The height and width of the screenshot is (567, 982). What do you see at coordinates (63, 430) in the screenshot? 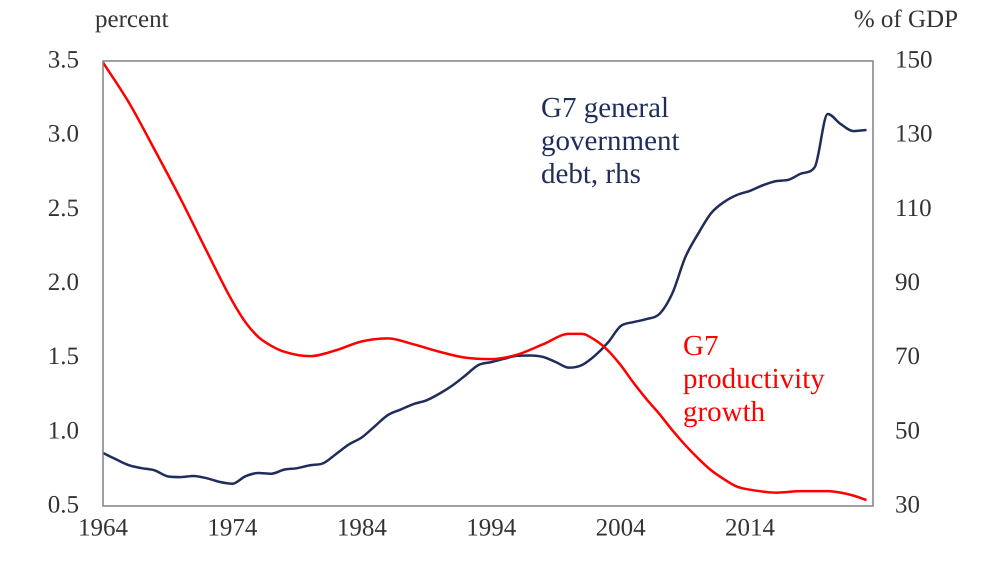
I see `y-tick-label: 1.0` at bounding box center [63, 430].